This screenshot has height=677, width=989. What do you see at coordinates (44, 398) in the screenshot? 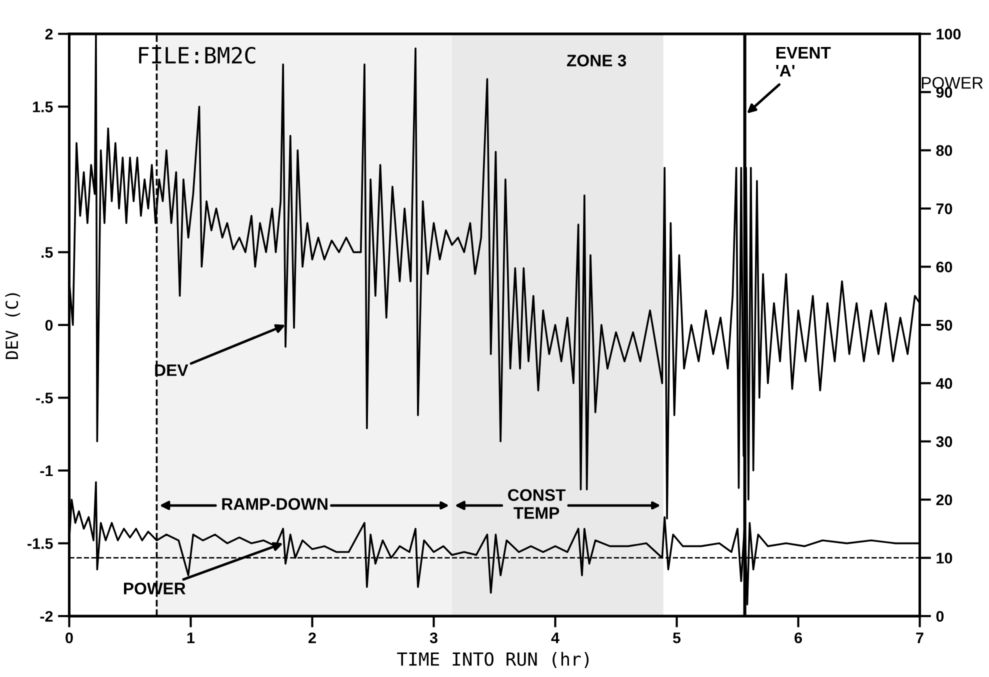
I see `y-tick-label: -.5` at bounding box center [44, 398].